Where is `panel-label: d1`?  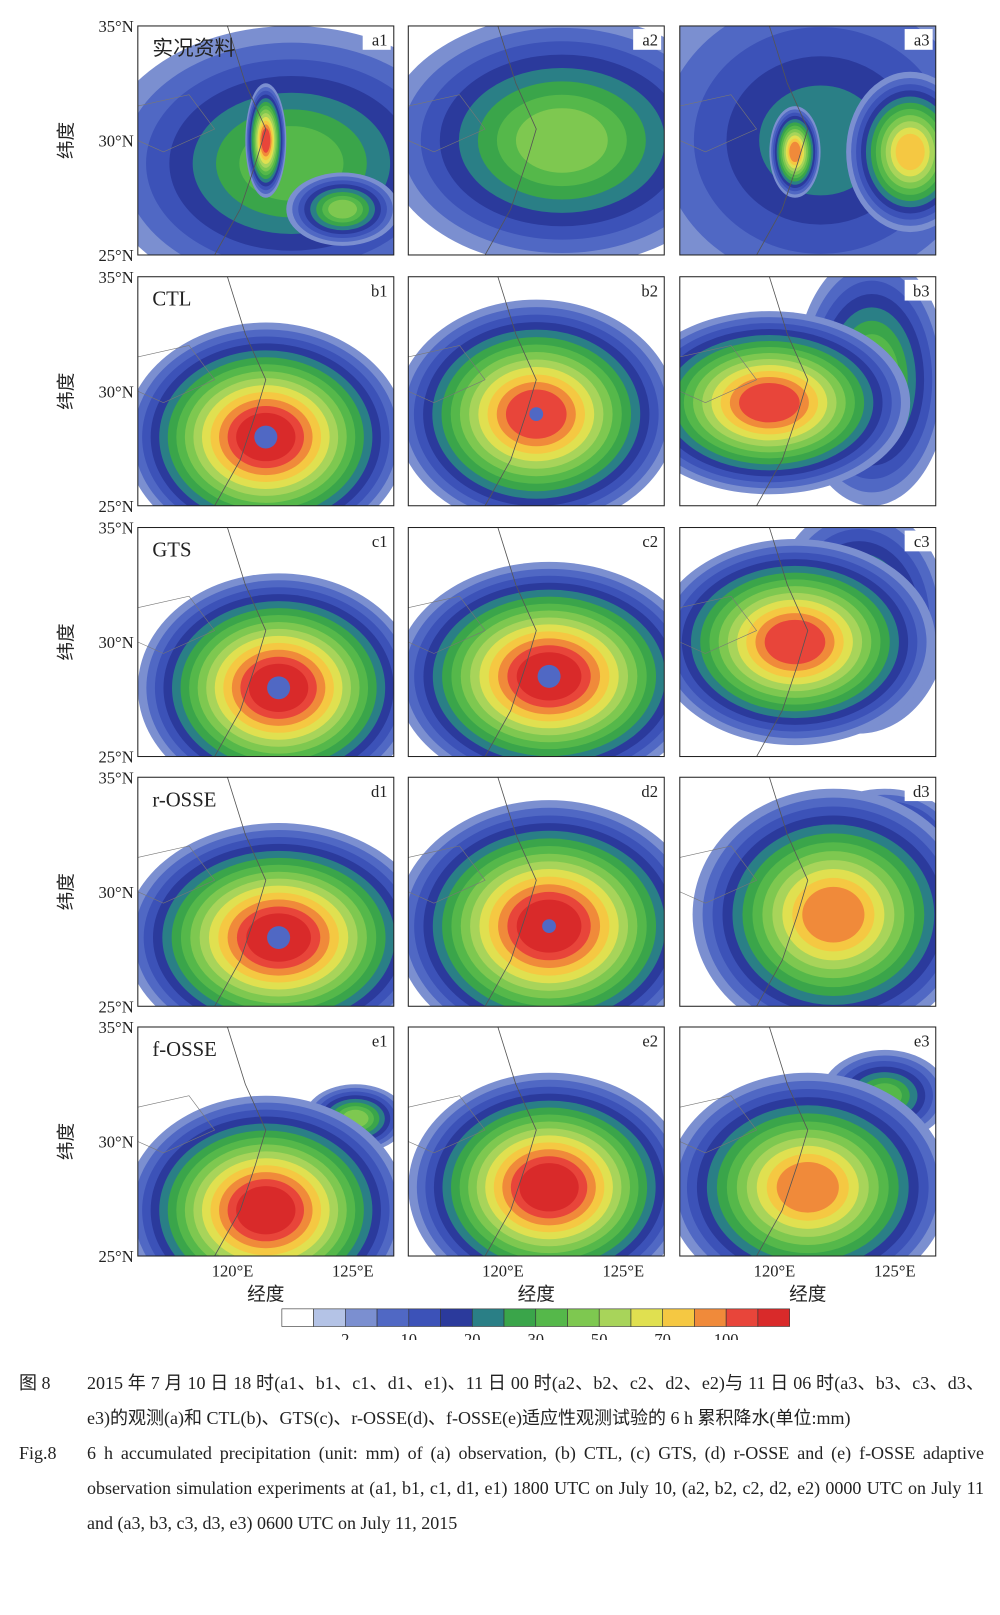
panel-label: d1 is located at coordinates (379, 791).